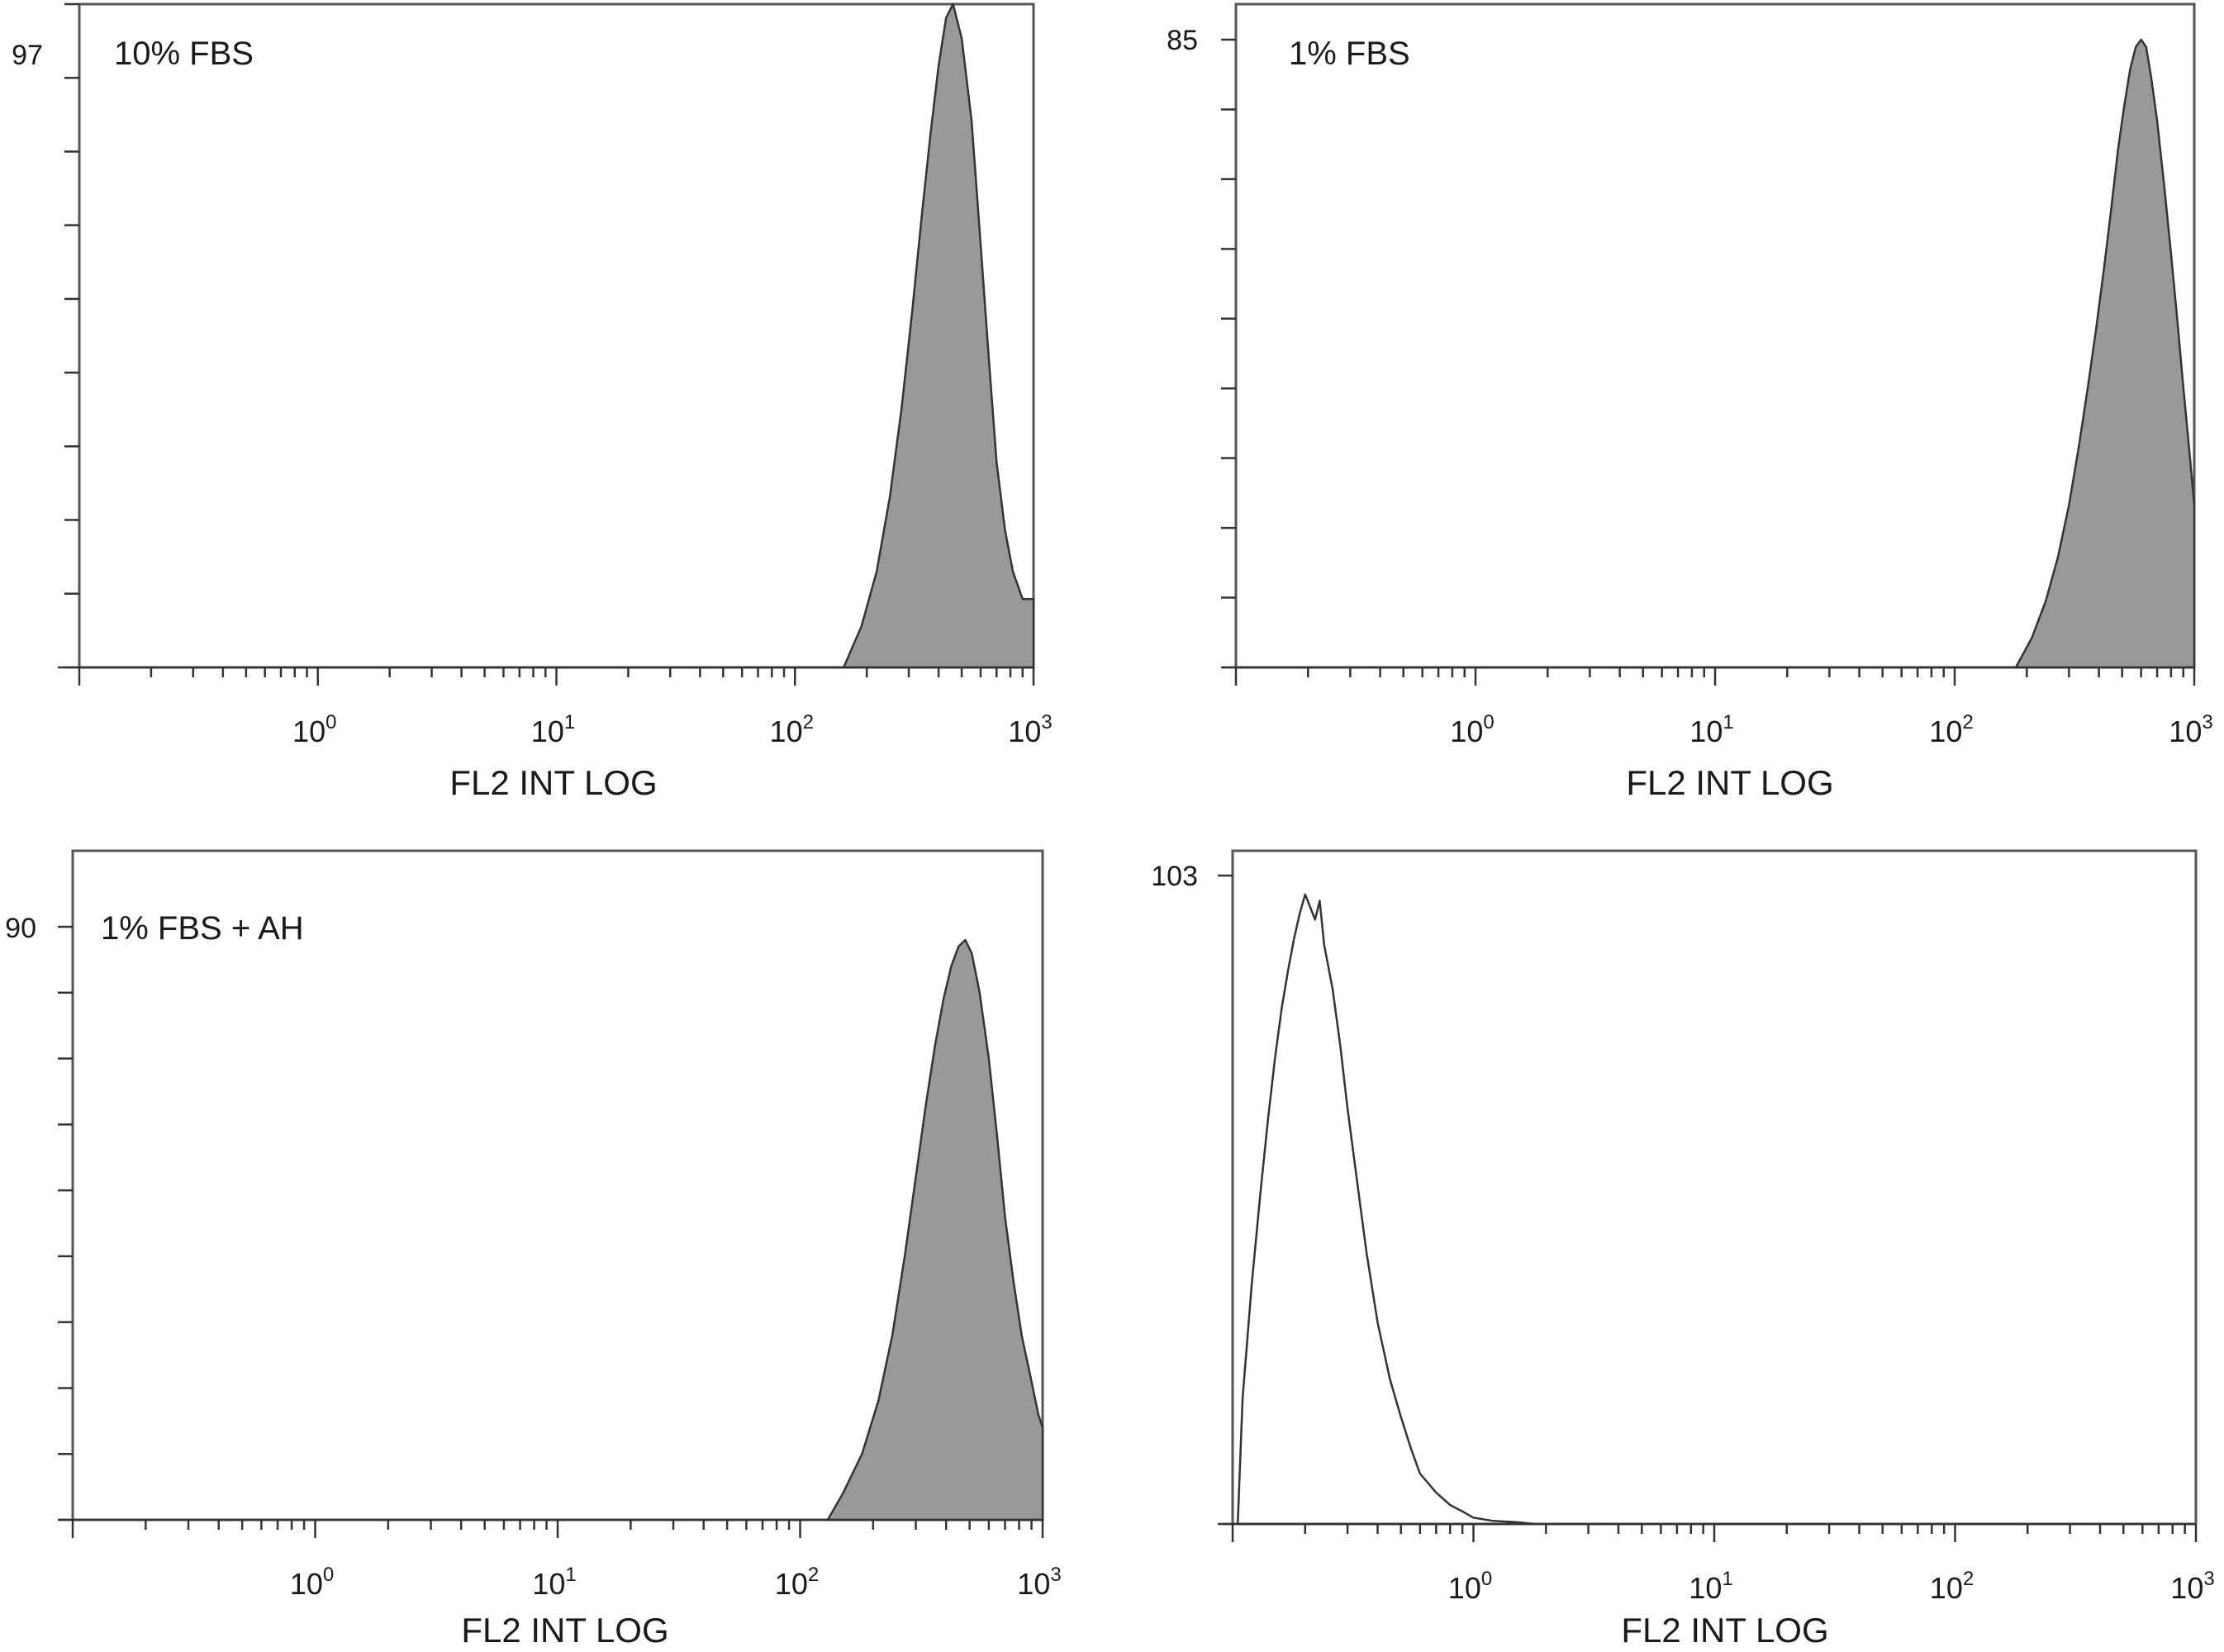  I want to click on condition-label: 1% FBS + AH, so click(202, 928).